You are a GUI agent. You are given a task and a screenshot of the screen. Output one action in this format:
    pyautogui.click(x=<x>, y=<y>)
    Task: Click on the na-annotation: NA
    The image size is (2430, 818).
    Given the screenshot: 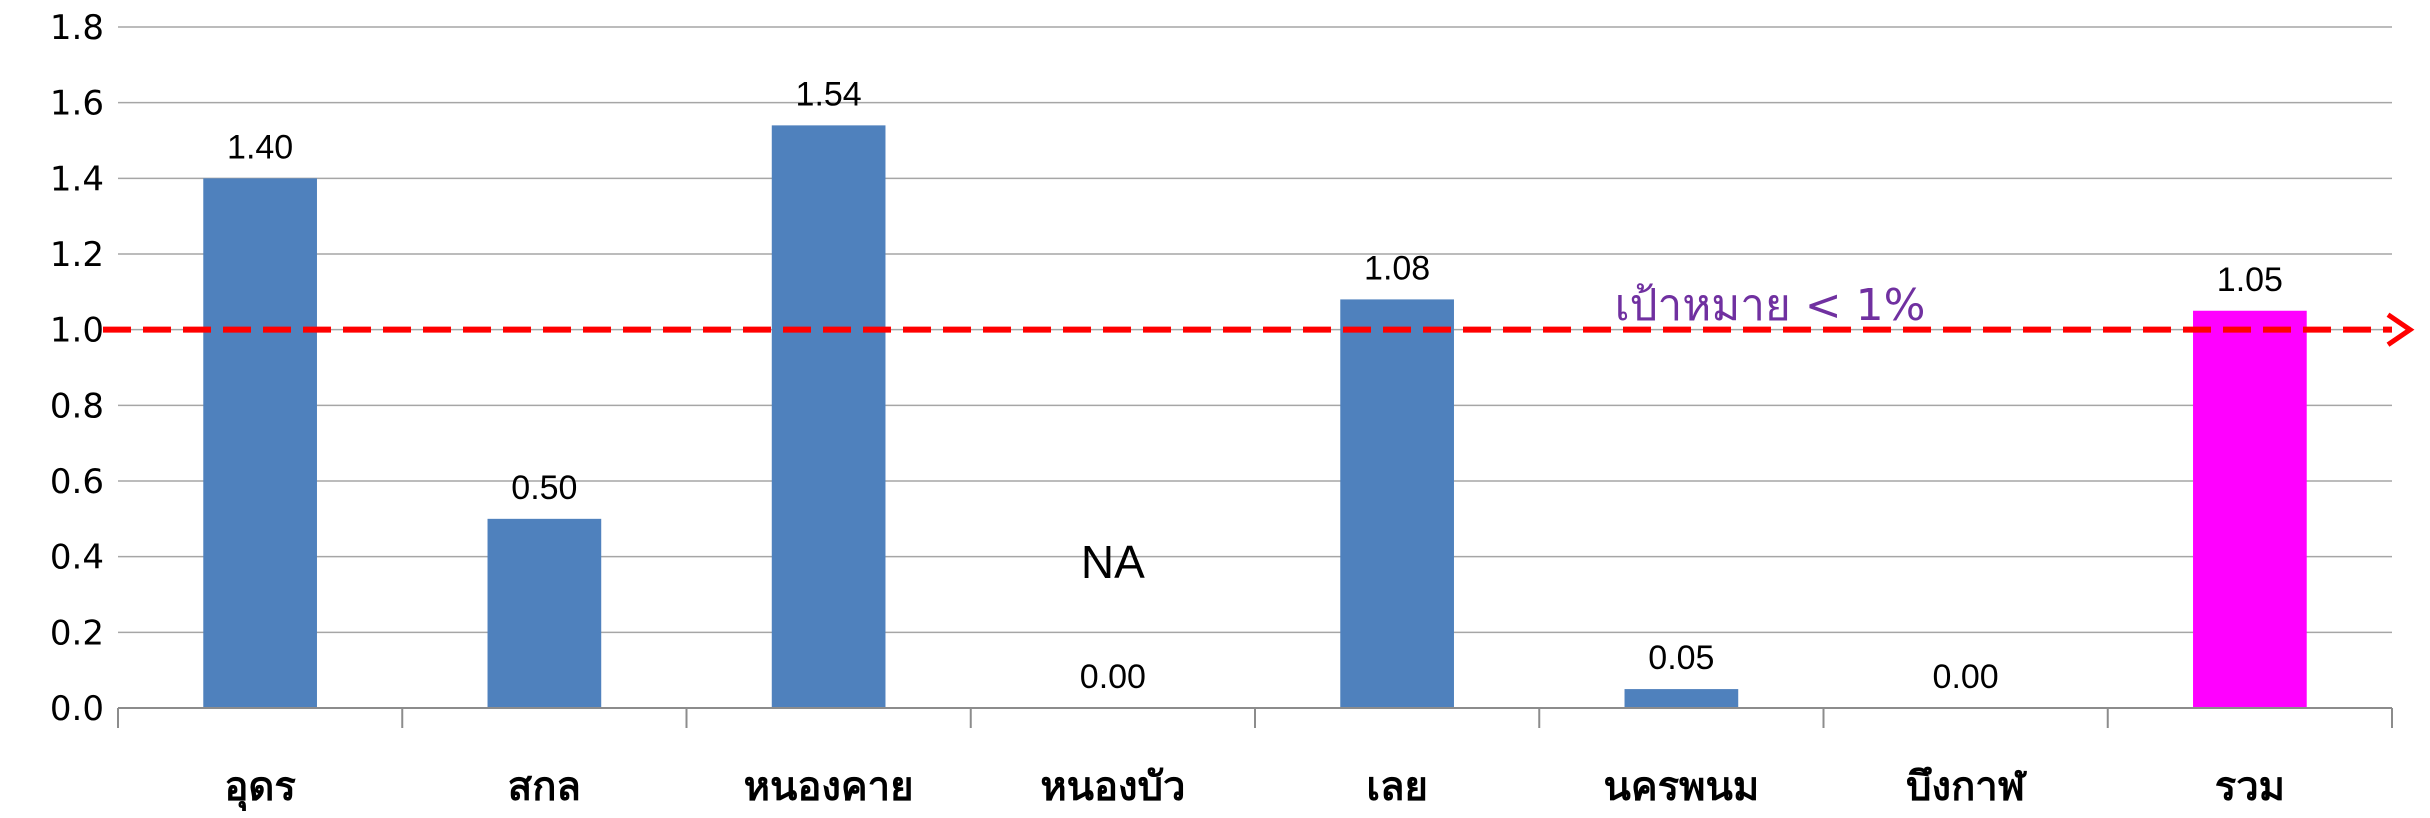 What is the action you would take?
    pyautogui.click(x=1113, y=562)
    